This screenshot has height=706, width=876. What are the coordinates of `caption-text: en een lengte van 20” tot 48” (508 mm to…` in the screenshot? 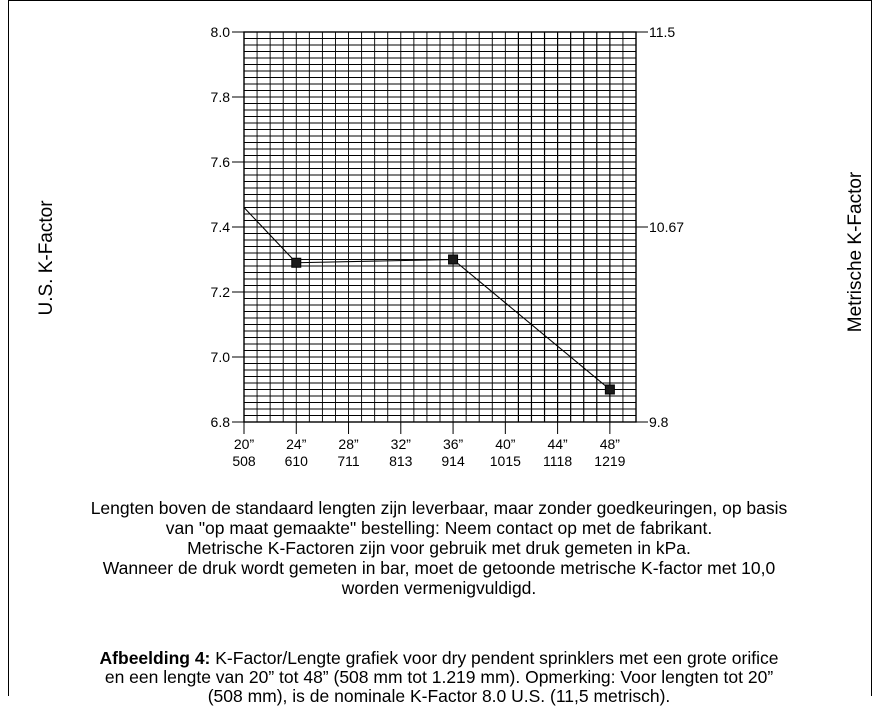 It's located at (439, 677).